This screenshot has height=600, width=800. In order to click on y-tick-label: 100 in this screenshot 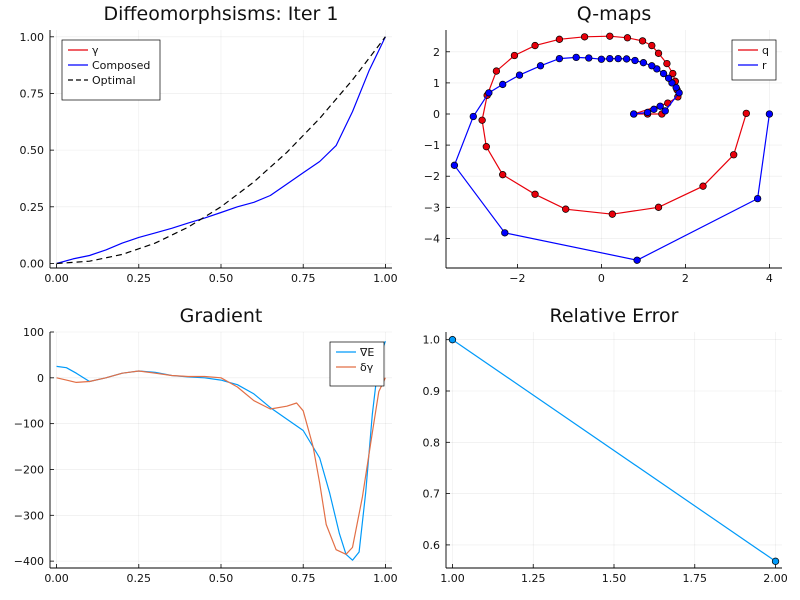, I will do `click(33, 332)`.